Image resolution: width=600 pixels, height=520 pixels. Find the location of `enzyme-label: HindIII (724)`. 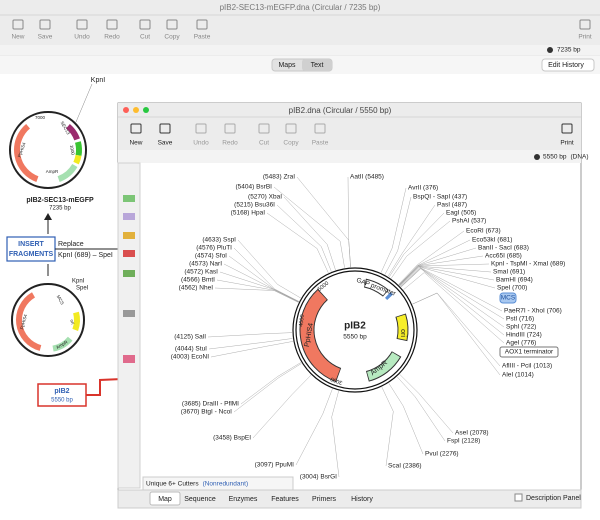

enzyme-label: HindIII (724) is located at coordinates (524, 335).